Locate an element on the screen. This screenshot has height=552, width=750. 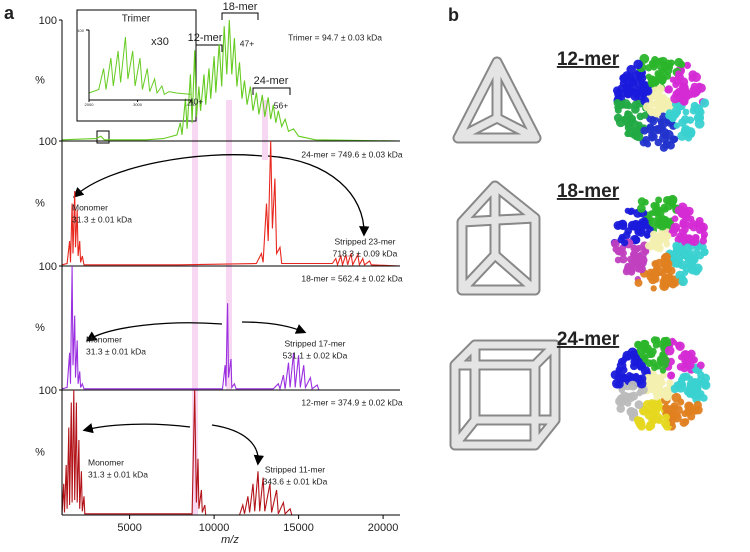
annotation: Stripped 11-mer is located at coordinates (295, 469).